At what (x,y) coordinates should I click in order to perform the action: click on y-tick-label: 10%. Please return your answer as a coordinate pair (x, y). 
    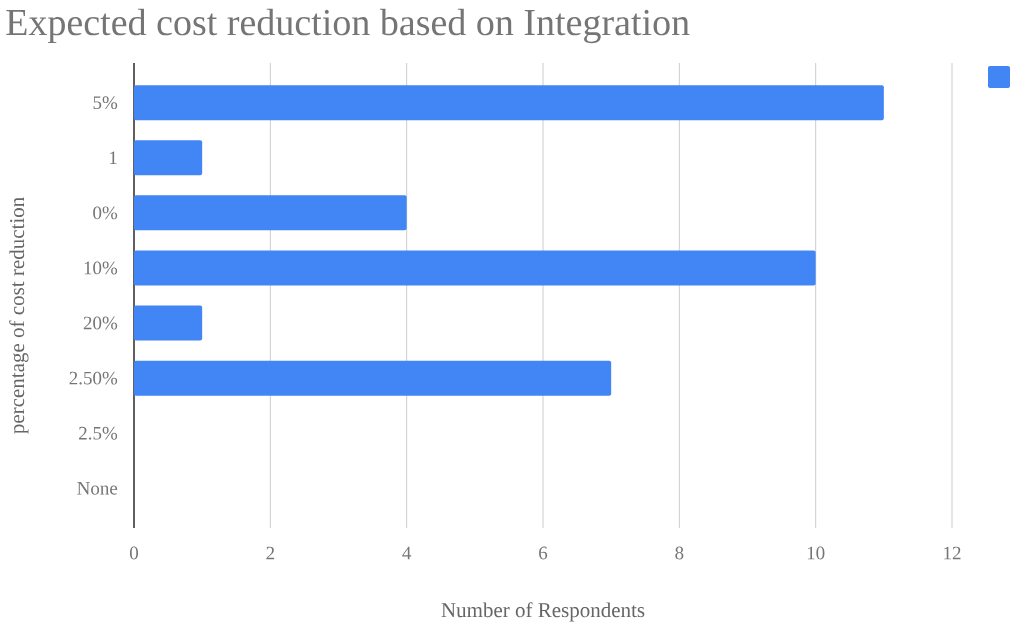
    Looking at the image, I should click on (101, 268).